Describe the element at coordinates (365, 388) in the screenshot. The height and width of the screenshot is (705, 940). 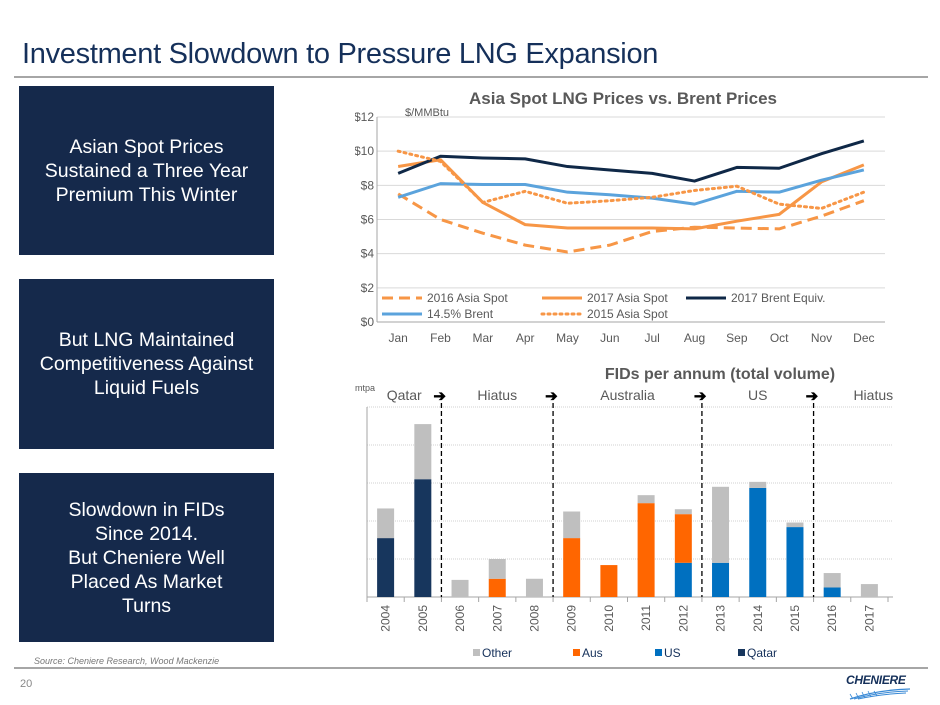
I see `y-axis-label-mtpa: mtpa` at that location.